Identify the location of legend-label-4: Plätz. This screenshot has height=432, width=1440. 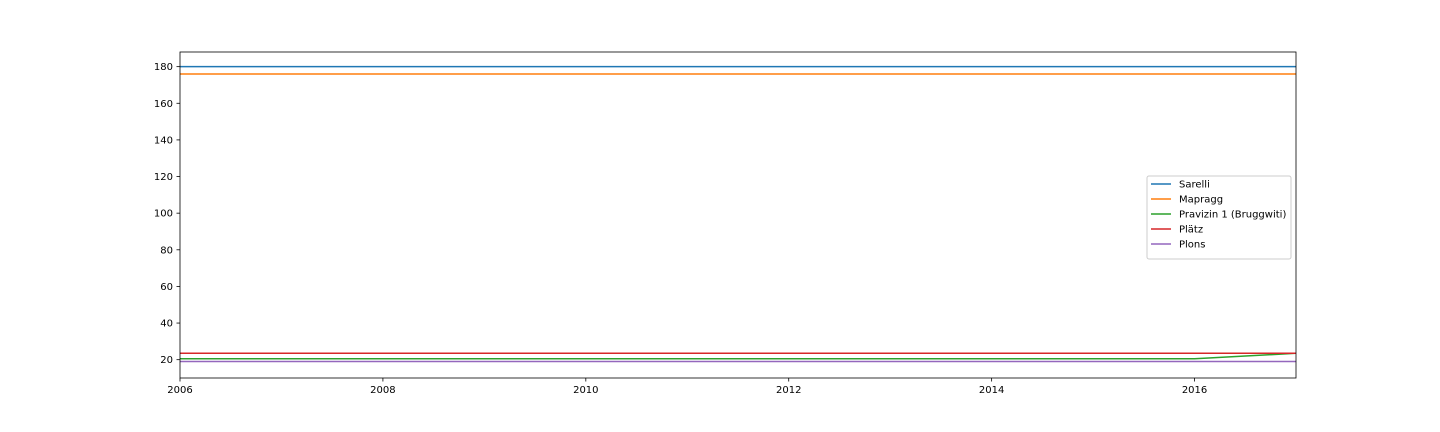
(1191, 230).